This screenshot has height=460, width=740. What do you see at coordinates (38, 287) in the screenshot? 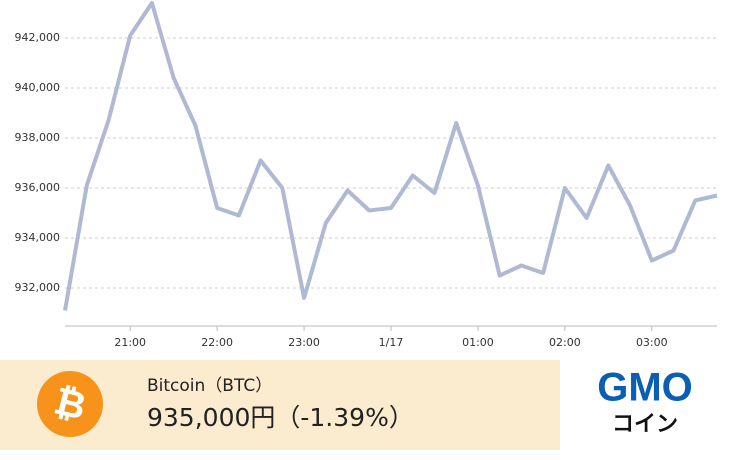
I see `y-tick-label: 932,000` at bounding box center [38, 287].